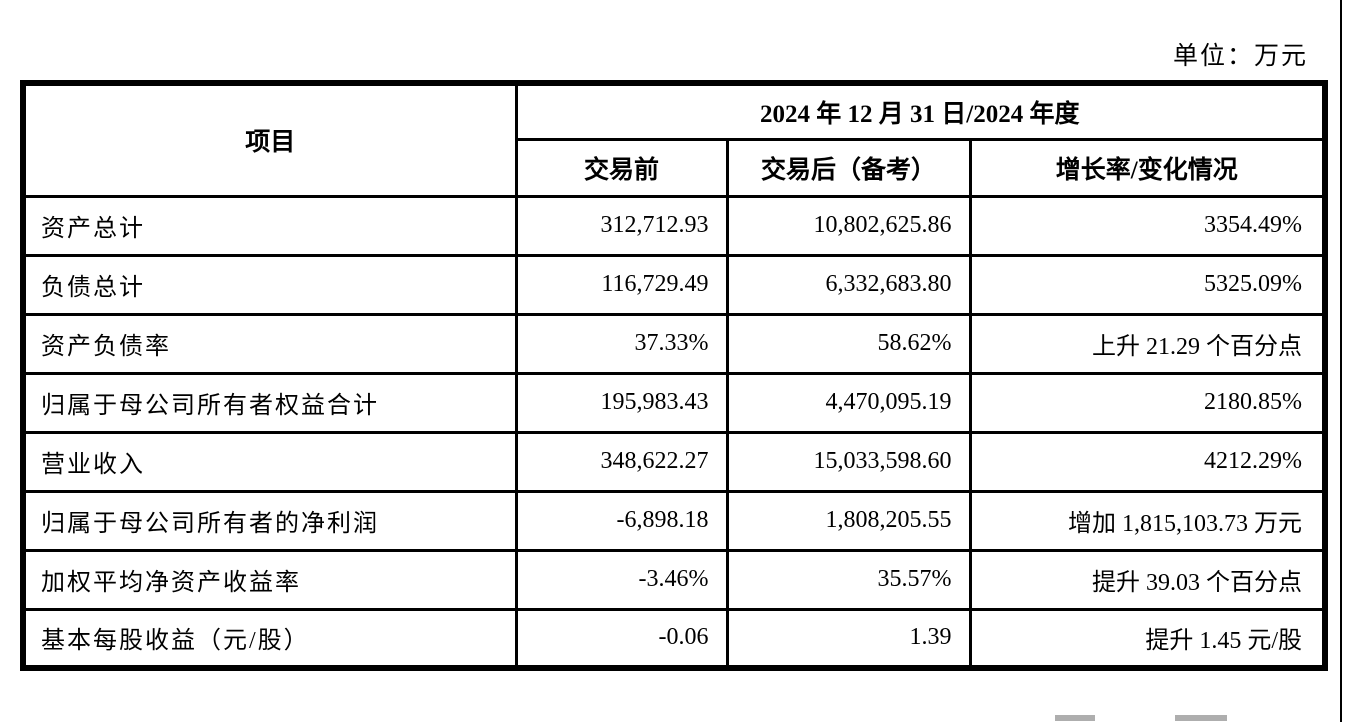 The image size is (1346, 722). Describe the element at coordinates (920, 111) in the screenshot. I see `header-period: 2024 年 12 月 31 日/2024 年度` at that location.